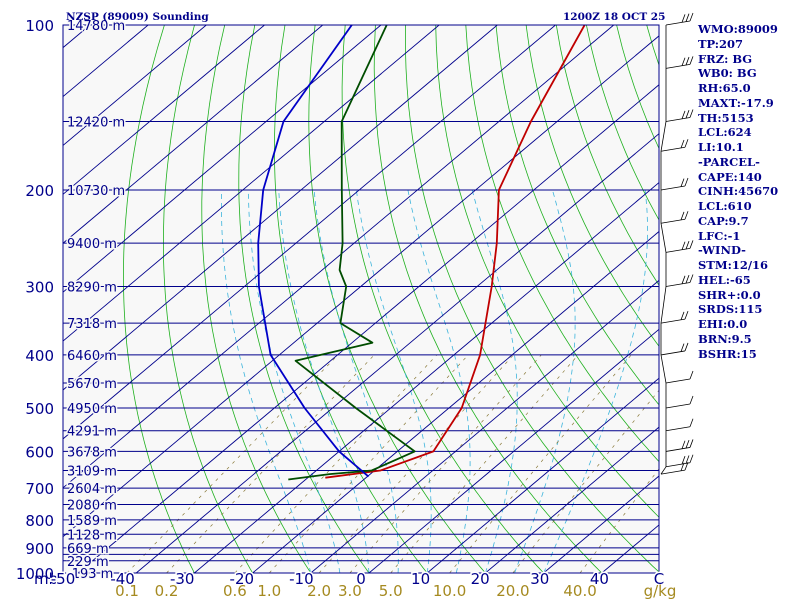 This screenshot has height=600, width=800. I want to click on pressure-tick-label: 500, so click(39, 409).